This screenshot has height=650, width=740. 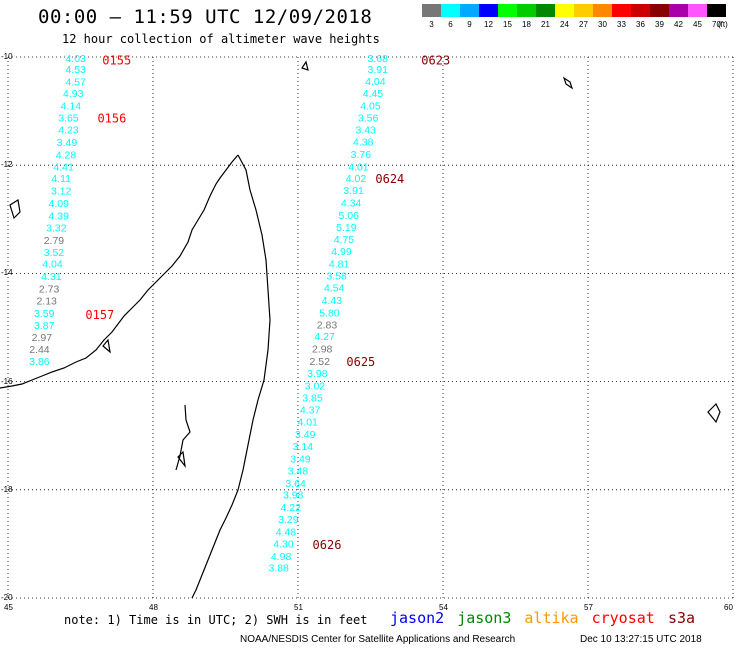 I want to click on wave-height-label: 3.64, so click(x=295, y=484).